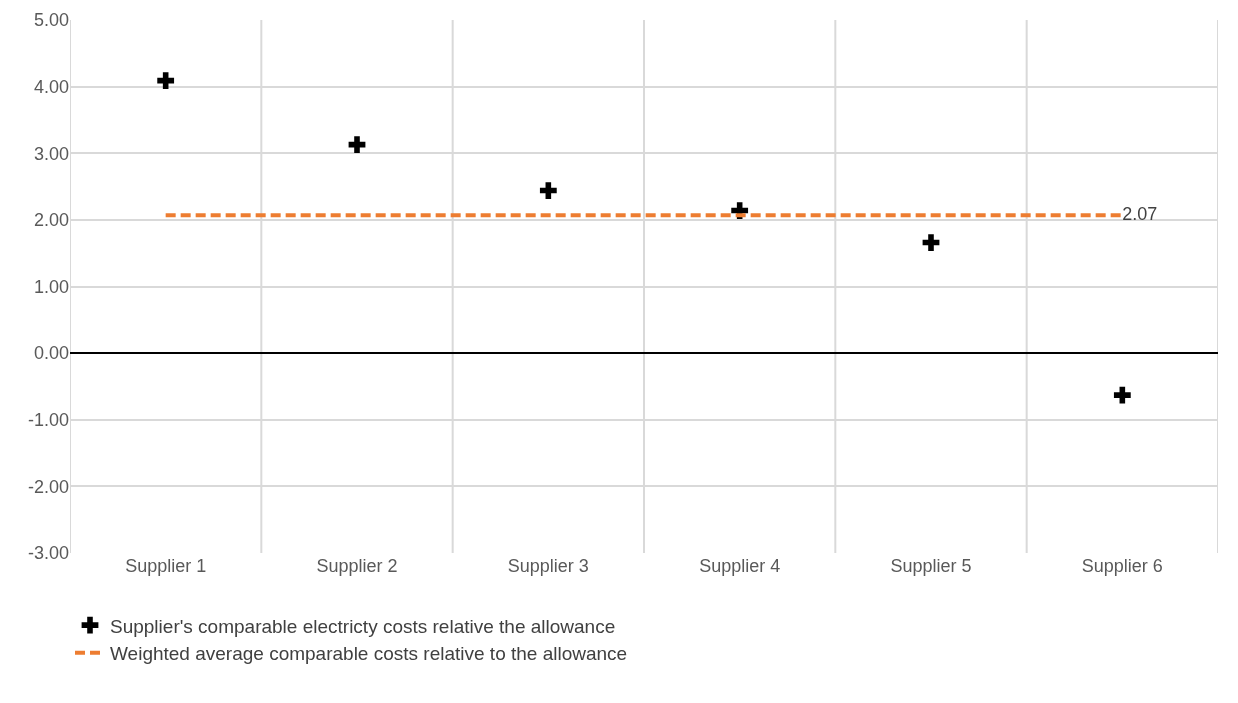 The width and height of the screenshot is (1238, 703). I want to click on data-label: 2.07, so click(1140, 213).